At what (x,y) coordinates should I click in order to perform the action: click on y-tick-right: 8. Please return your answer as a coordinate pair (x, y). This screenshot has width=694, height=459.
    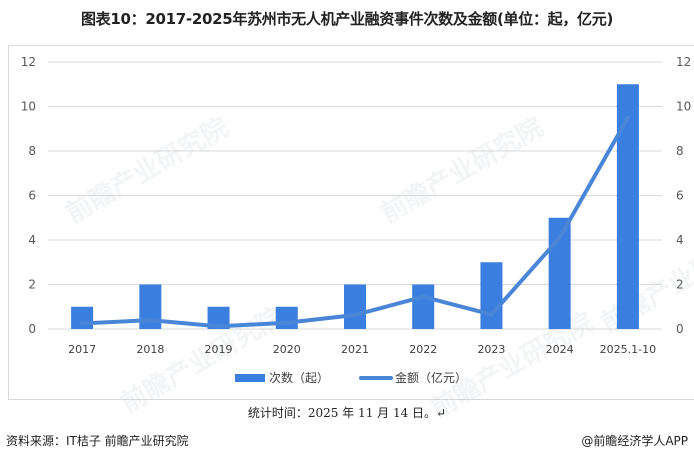
    Looking at the image, I should click on (680, 151).